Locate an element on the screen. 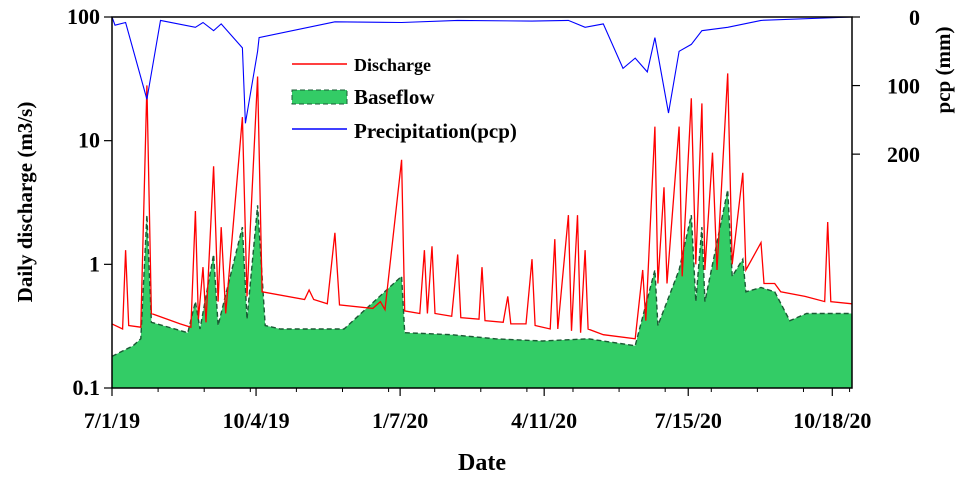 The image size is (960, 479). legend: Discharge Baseflow Precipitation(pcp) is located at coordinates (404, 99).